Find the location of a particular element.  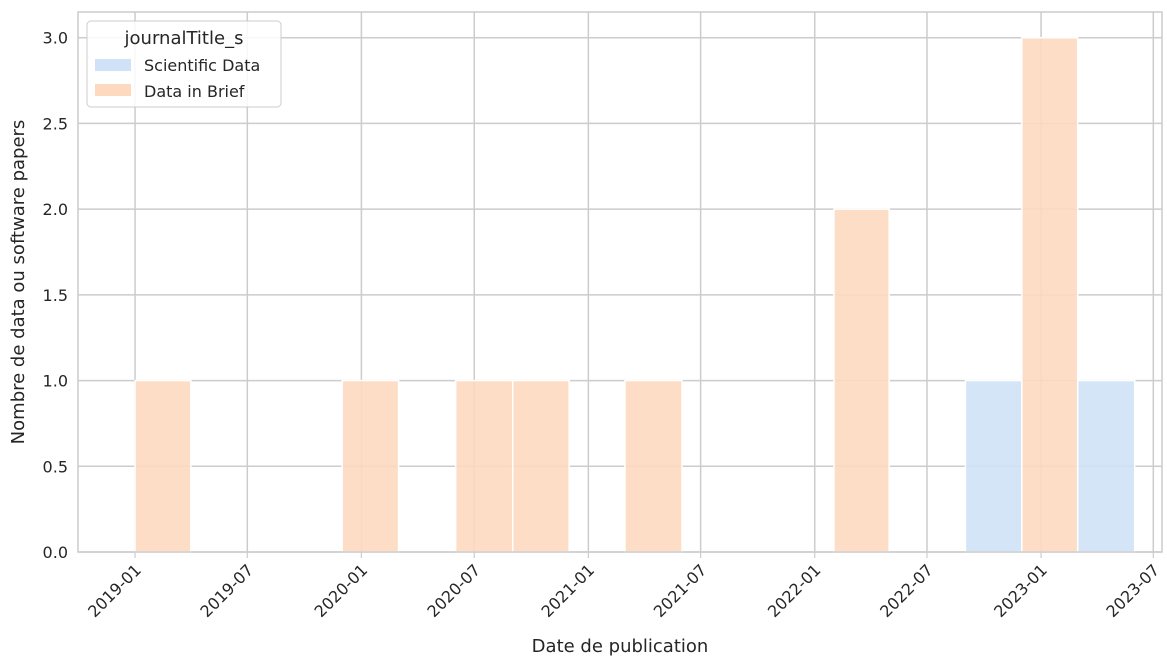

legend-box is located at coordinates (184, 64).